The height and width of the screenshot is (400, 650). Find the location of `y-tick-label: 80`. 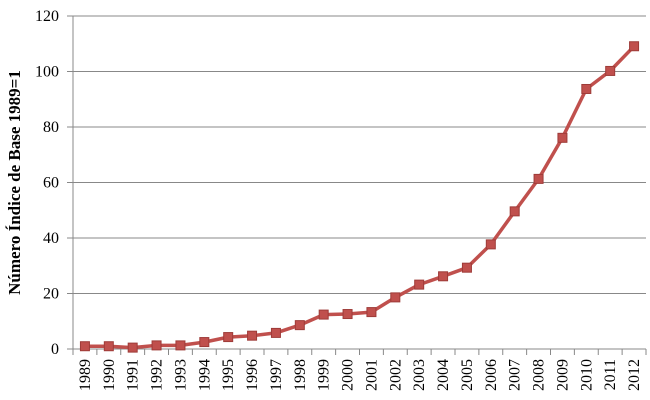

y-tick-label: 80 is located at coordinates (51, 127).